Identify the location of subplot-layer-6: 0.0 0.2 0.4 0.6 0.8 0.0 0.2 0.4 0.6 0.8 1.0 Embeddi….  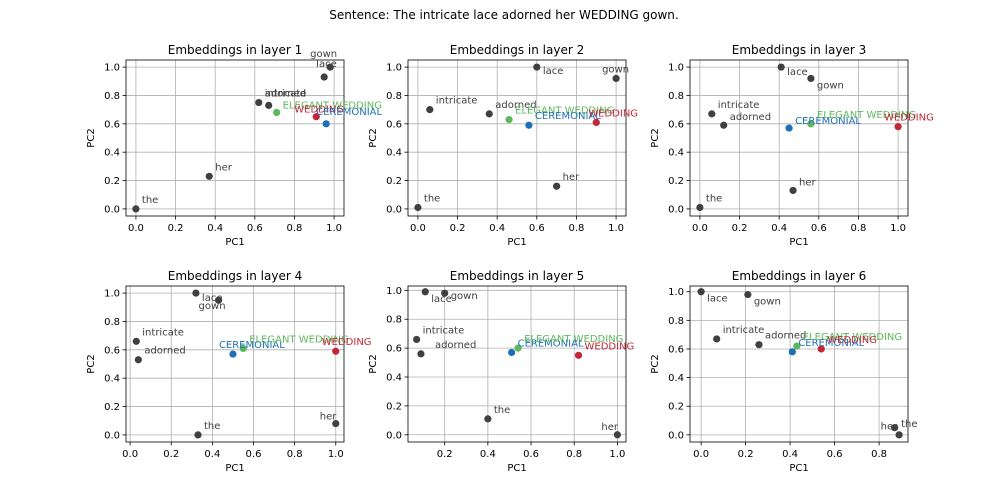
(784, 371).